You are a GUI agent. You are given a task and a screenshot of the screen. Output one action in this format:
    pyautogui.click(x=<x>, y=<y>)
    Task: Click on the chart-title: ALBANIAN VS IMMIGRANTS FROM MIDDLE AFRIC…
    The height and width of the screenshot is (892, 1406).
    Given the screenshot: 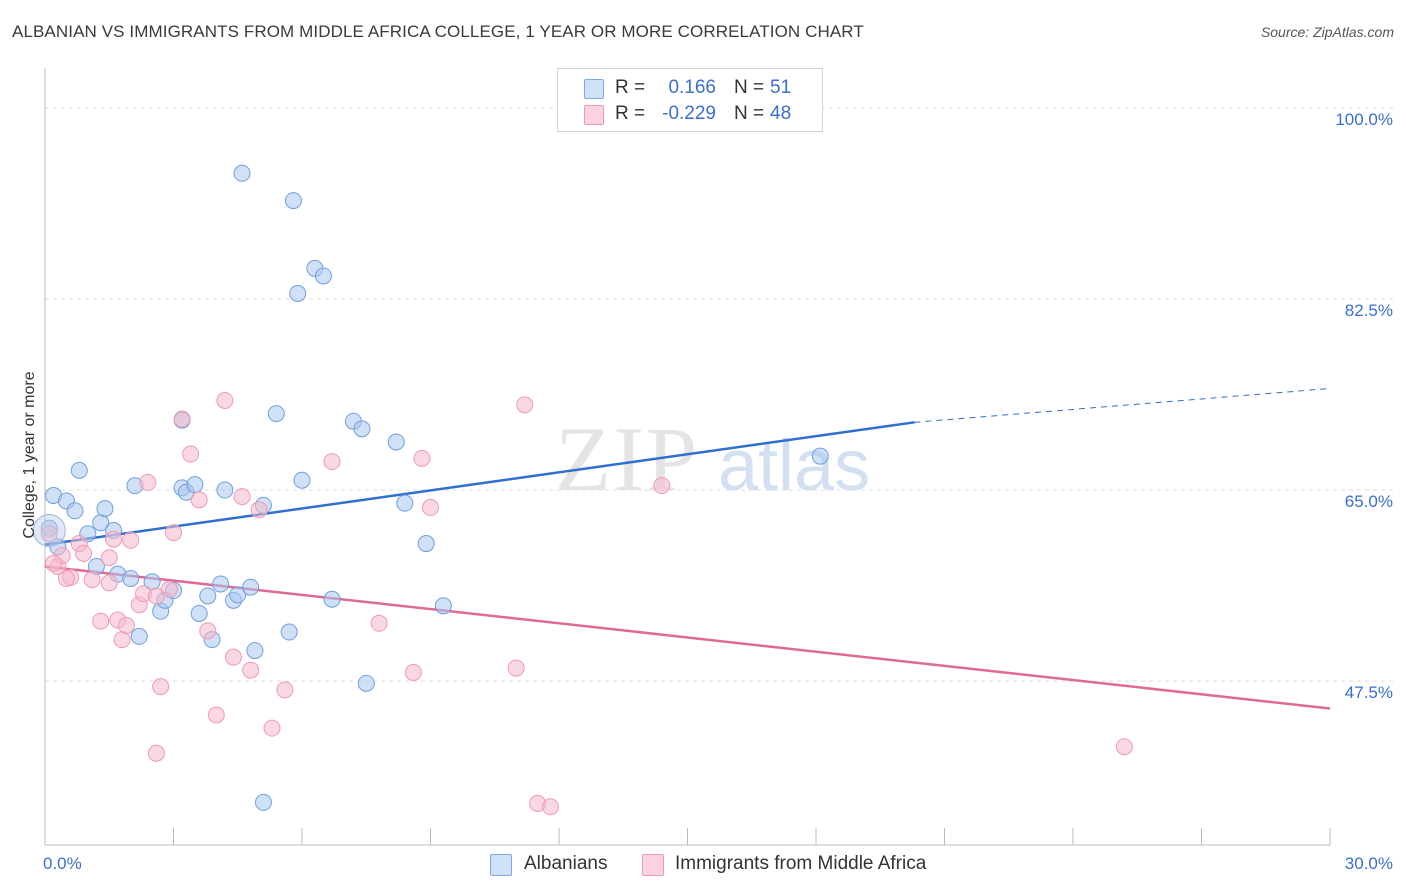 What is the action you would take?
    pyautogui.click(x=438, y=31)
    